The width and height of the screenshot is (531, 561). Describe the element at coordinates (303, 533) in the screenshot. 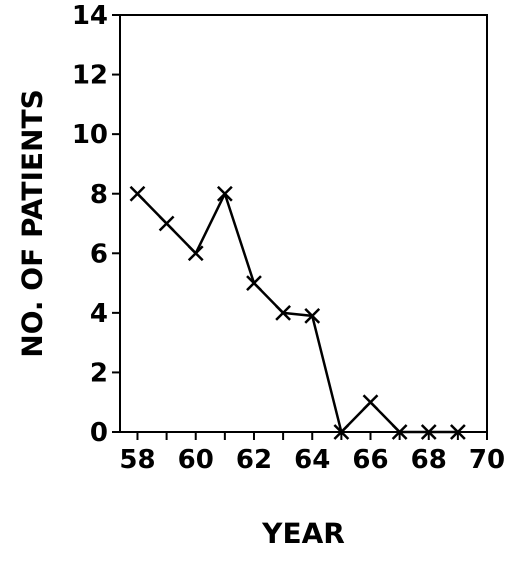

I see `x-axis-title: YEAR` at that location.